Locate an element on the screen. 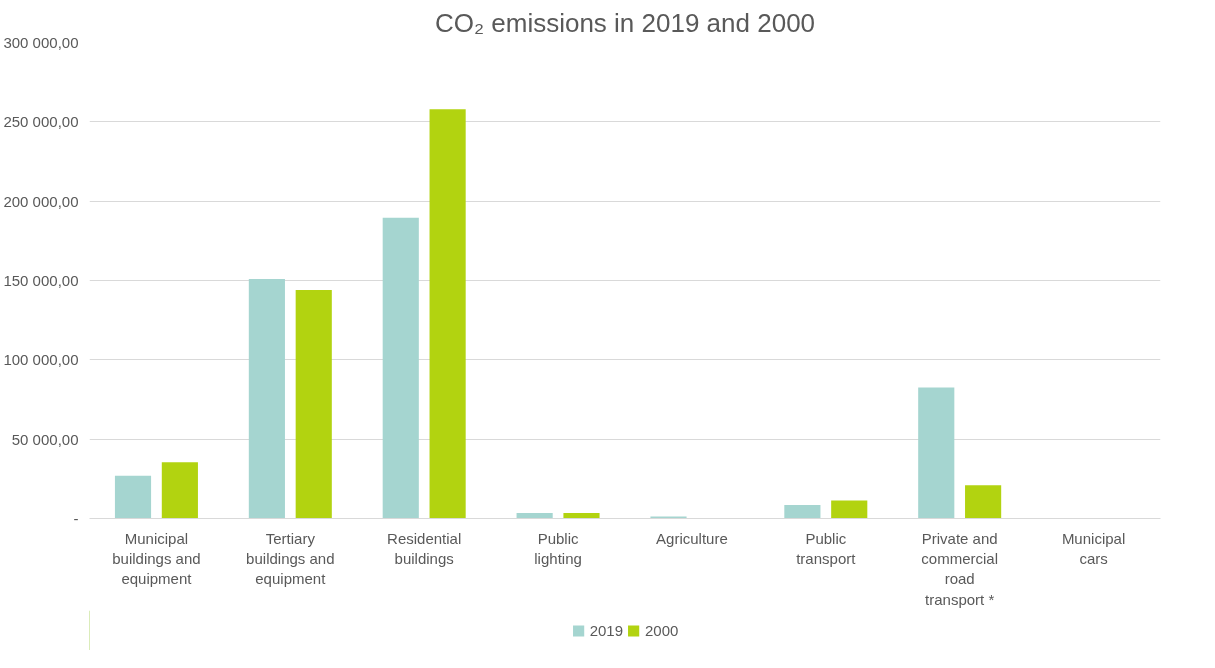 The image size is (1215, 668). y-tick-label: 50 000,00 is located at coordinates (45, 439).